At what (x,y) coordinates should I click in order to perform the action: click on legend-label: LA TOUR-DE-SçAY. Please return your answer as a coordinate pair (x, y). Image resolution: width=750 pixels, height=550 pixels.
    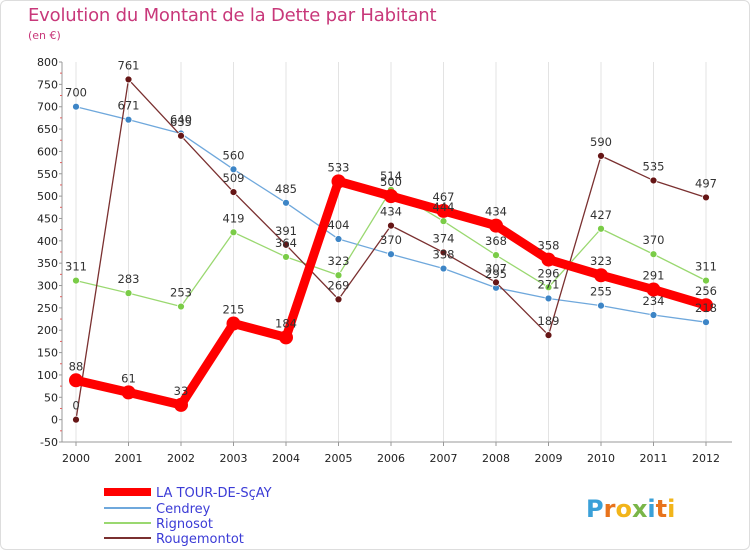
    Looking at the image, I should click on (214, 493).